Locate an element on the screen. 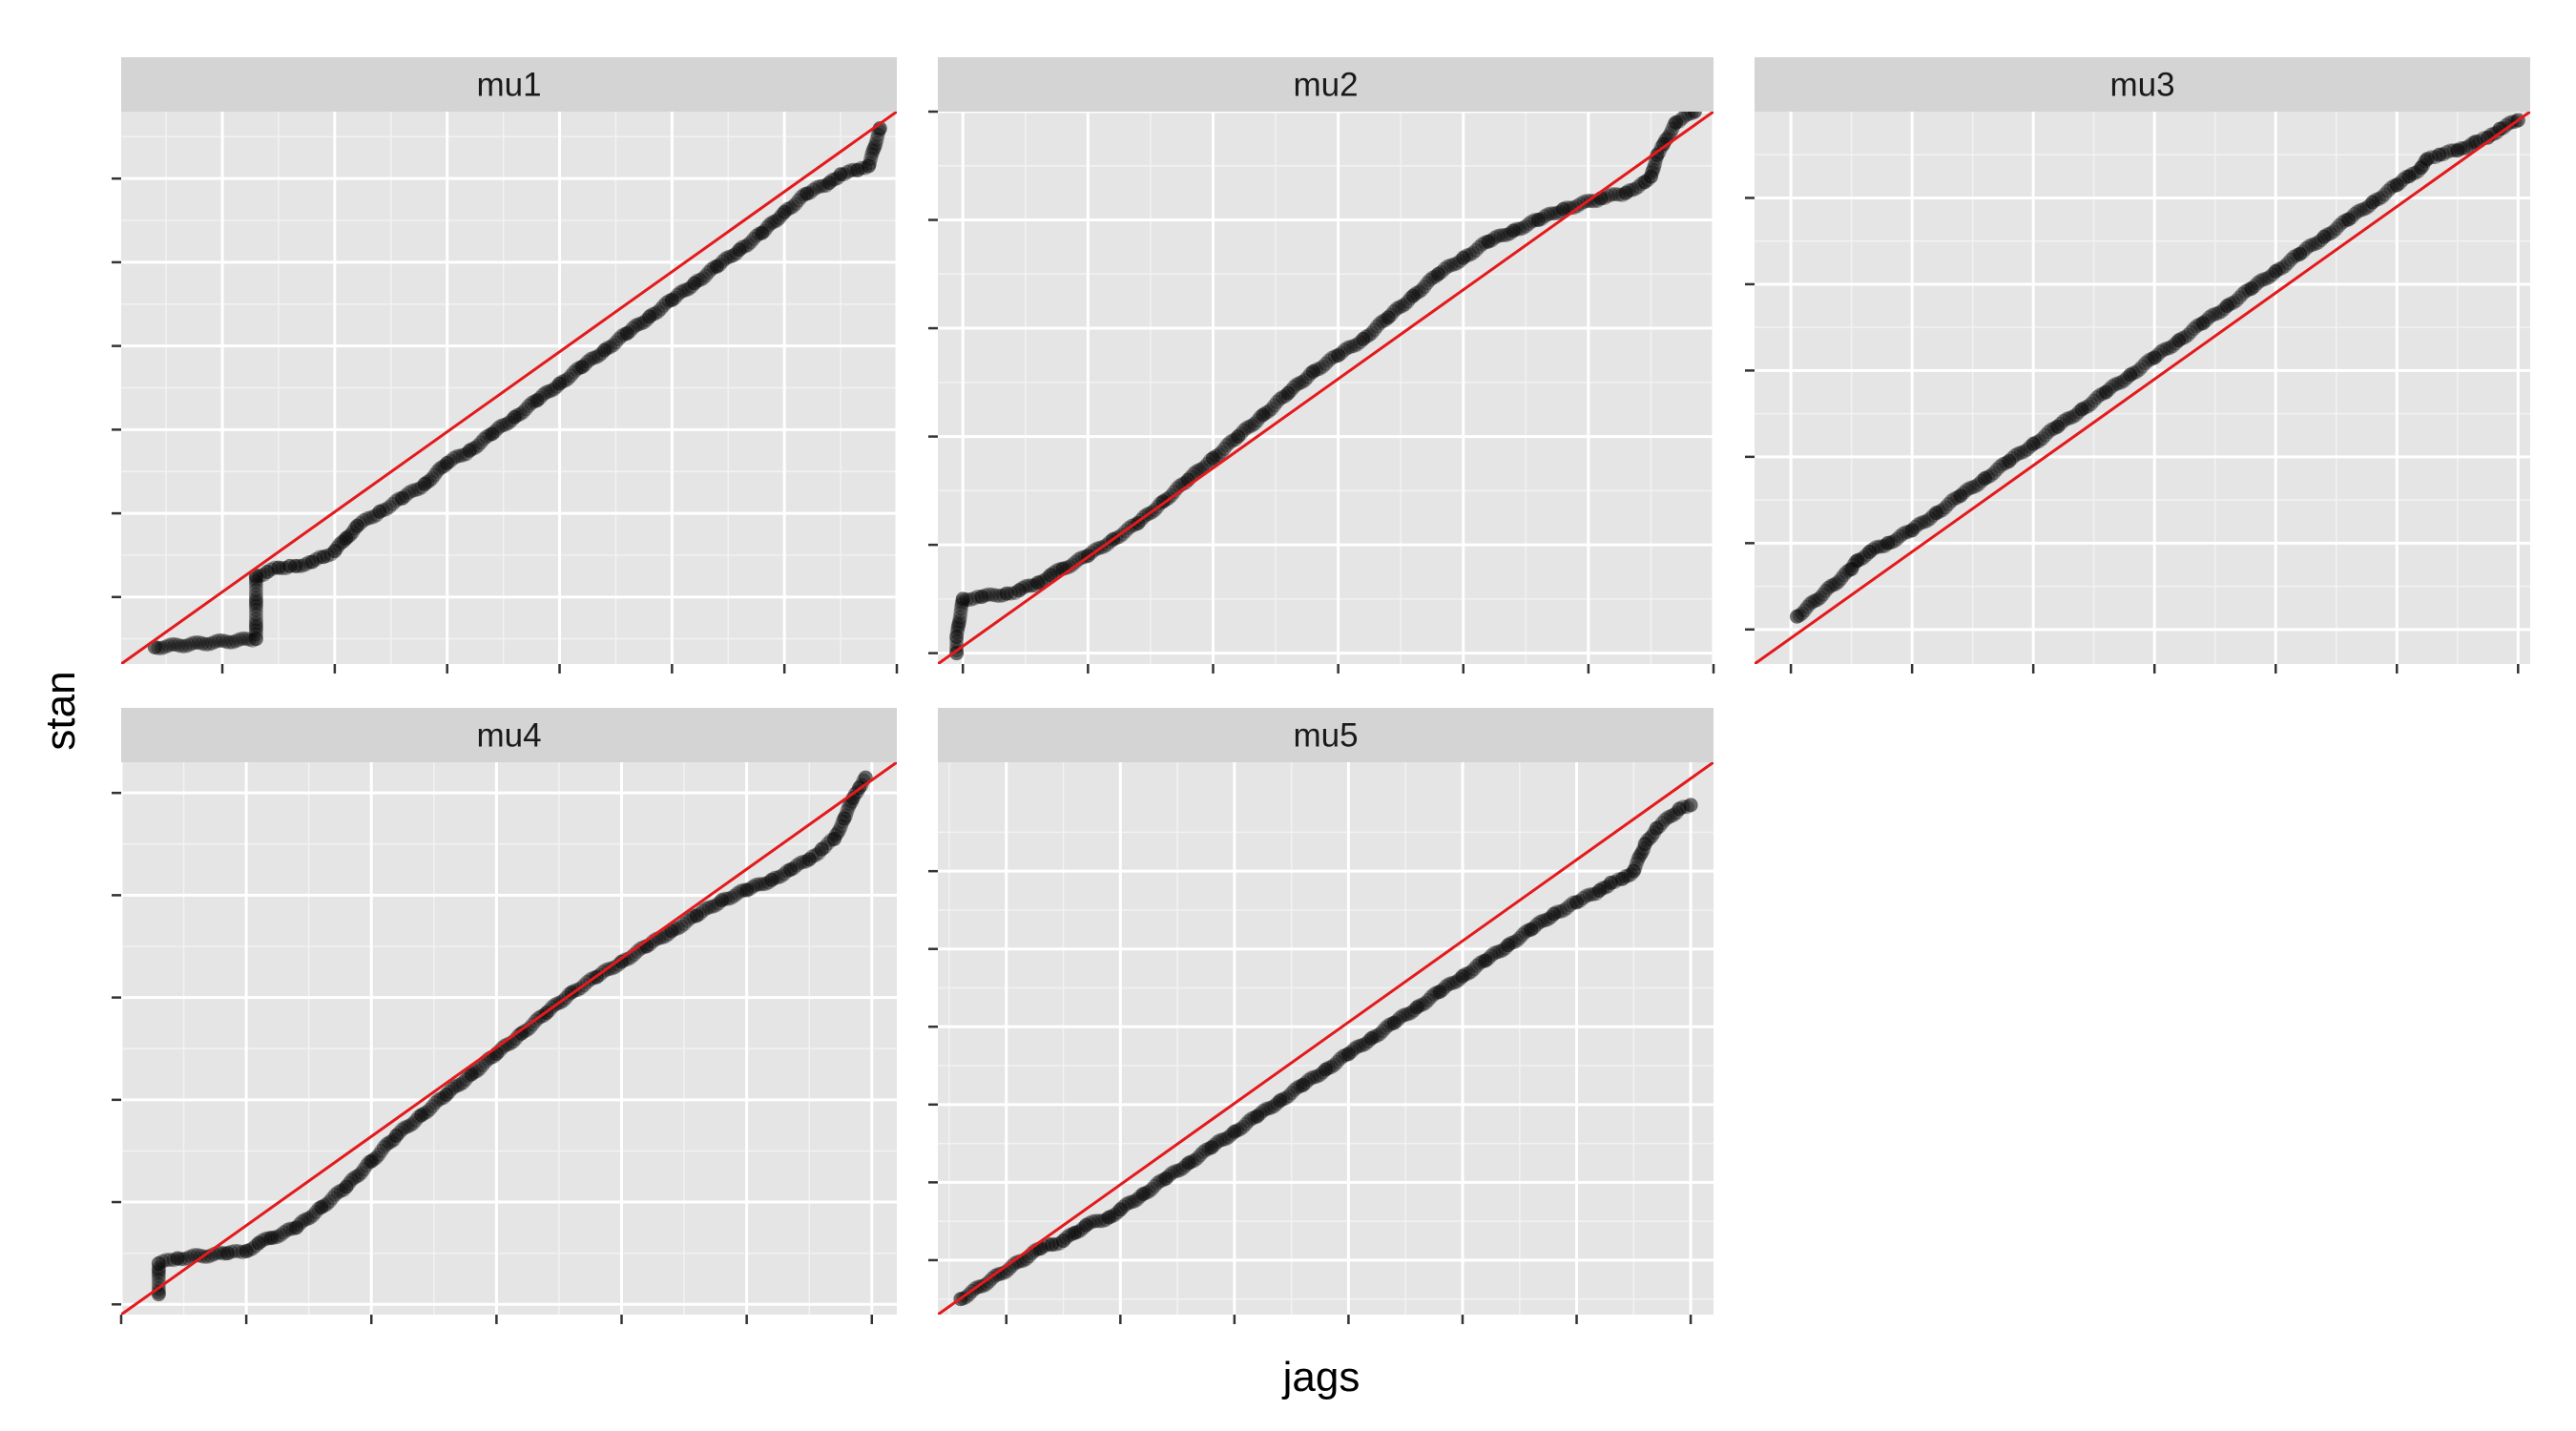  panel-mu2: mu2 is located at coordinates (1321, 365).